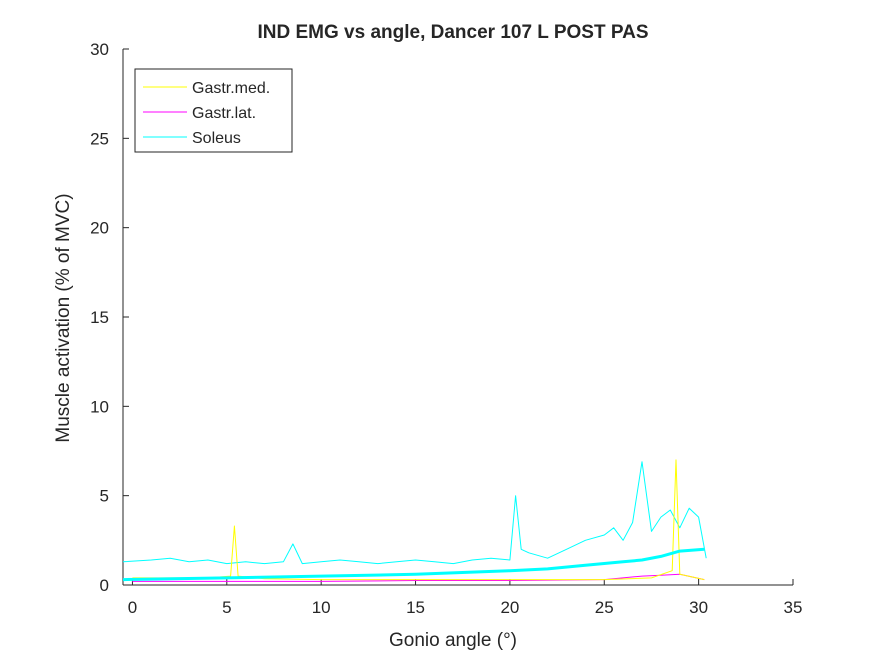 The width and height of the screenshot is (875, 656). What do you see at coordinates (453, 640) in the screenshot?
I see `x-axis-label: Gonio angle (°)` at bounding box center [453, 640].